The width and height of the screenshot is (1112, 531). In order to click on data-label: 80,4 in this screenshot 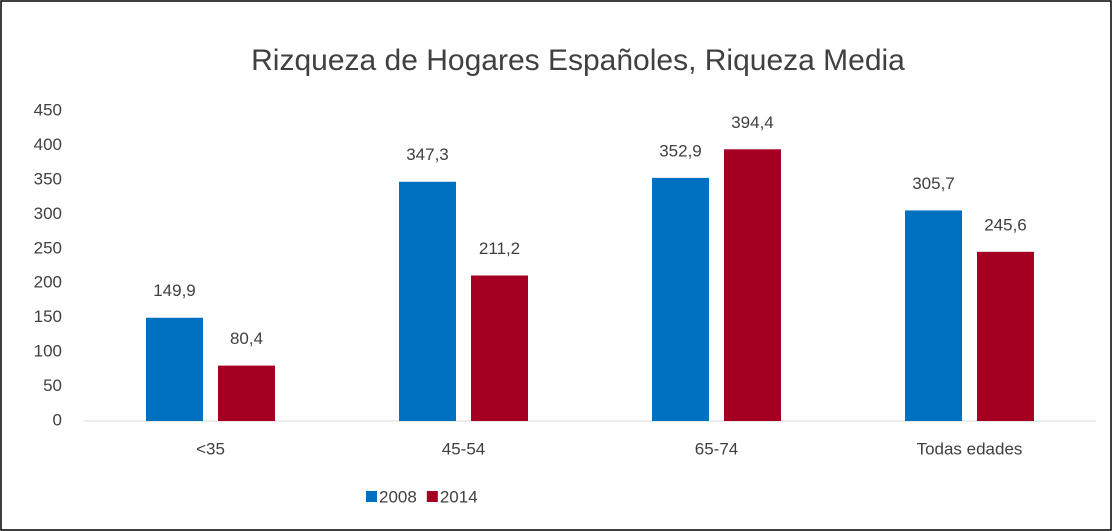, I will do `click(246, 338)`.